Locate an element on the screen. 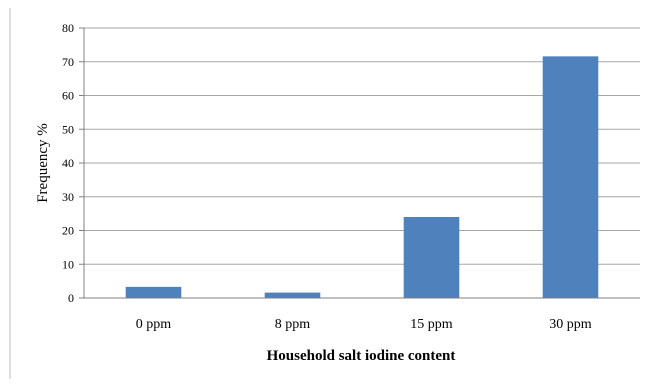  y-tick-label: 50 is located at coordinates (68, 129).